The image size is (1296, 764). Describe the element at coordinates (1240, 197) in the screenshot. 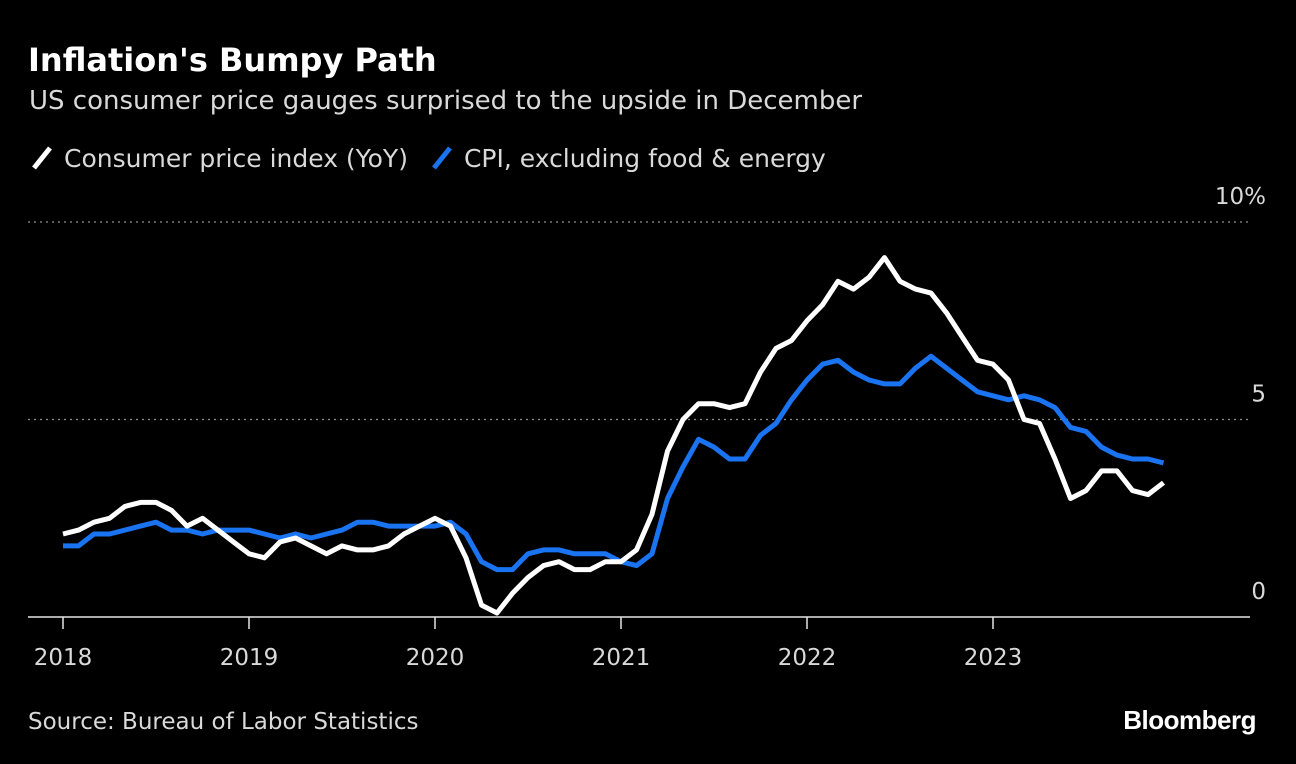

I see `y-tick-label-10: 10%` at that location.